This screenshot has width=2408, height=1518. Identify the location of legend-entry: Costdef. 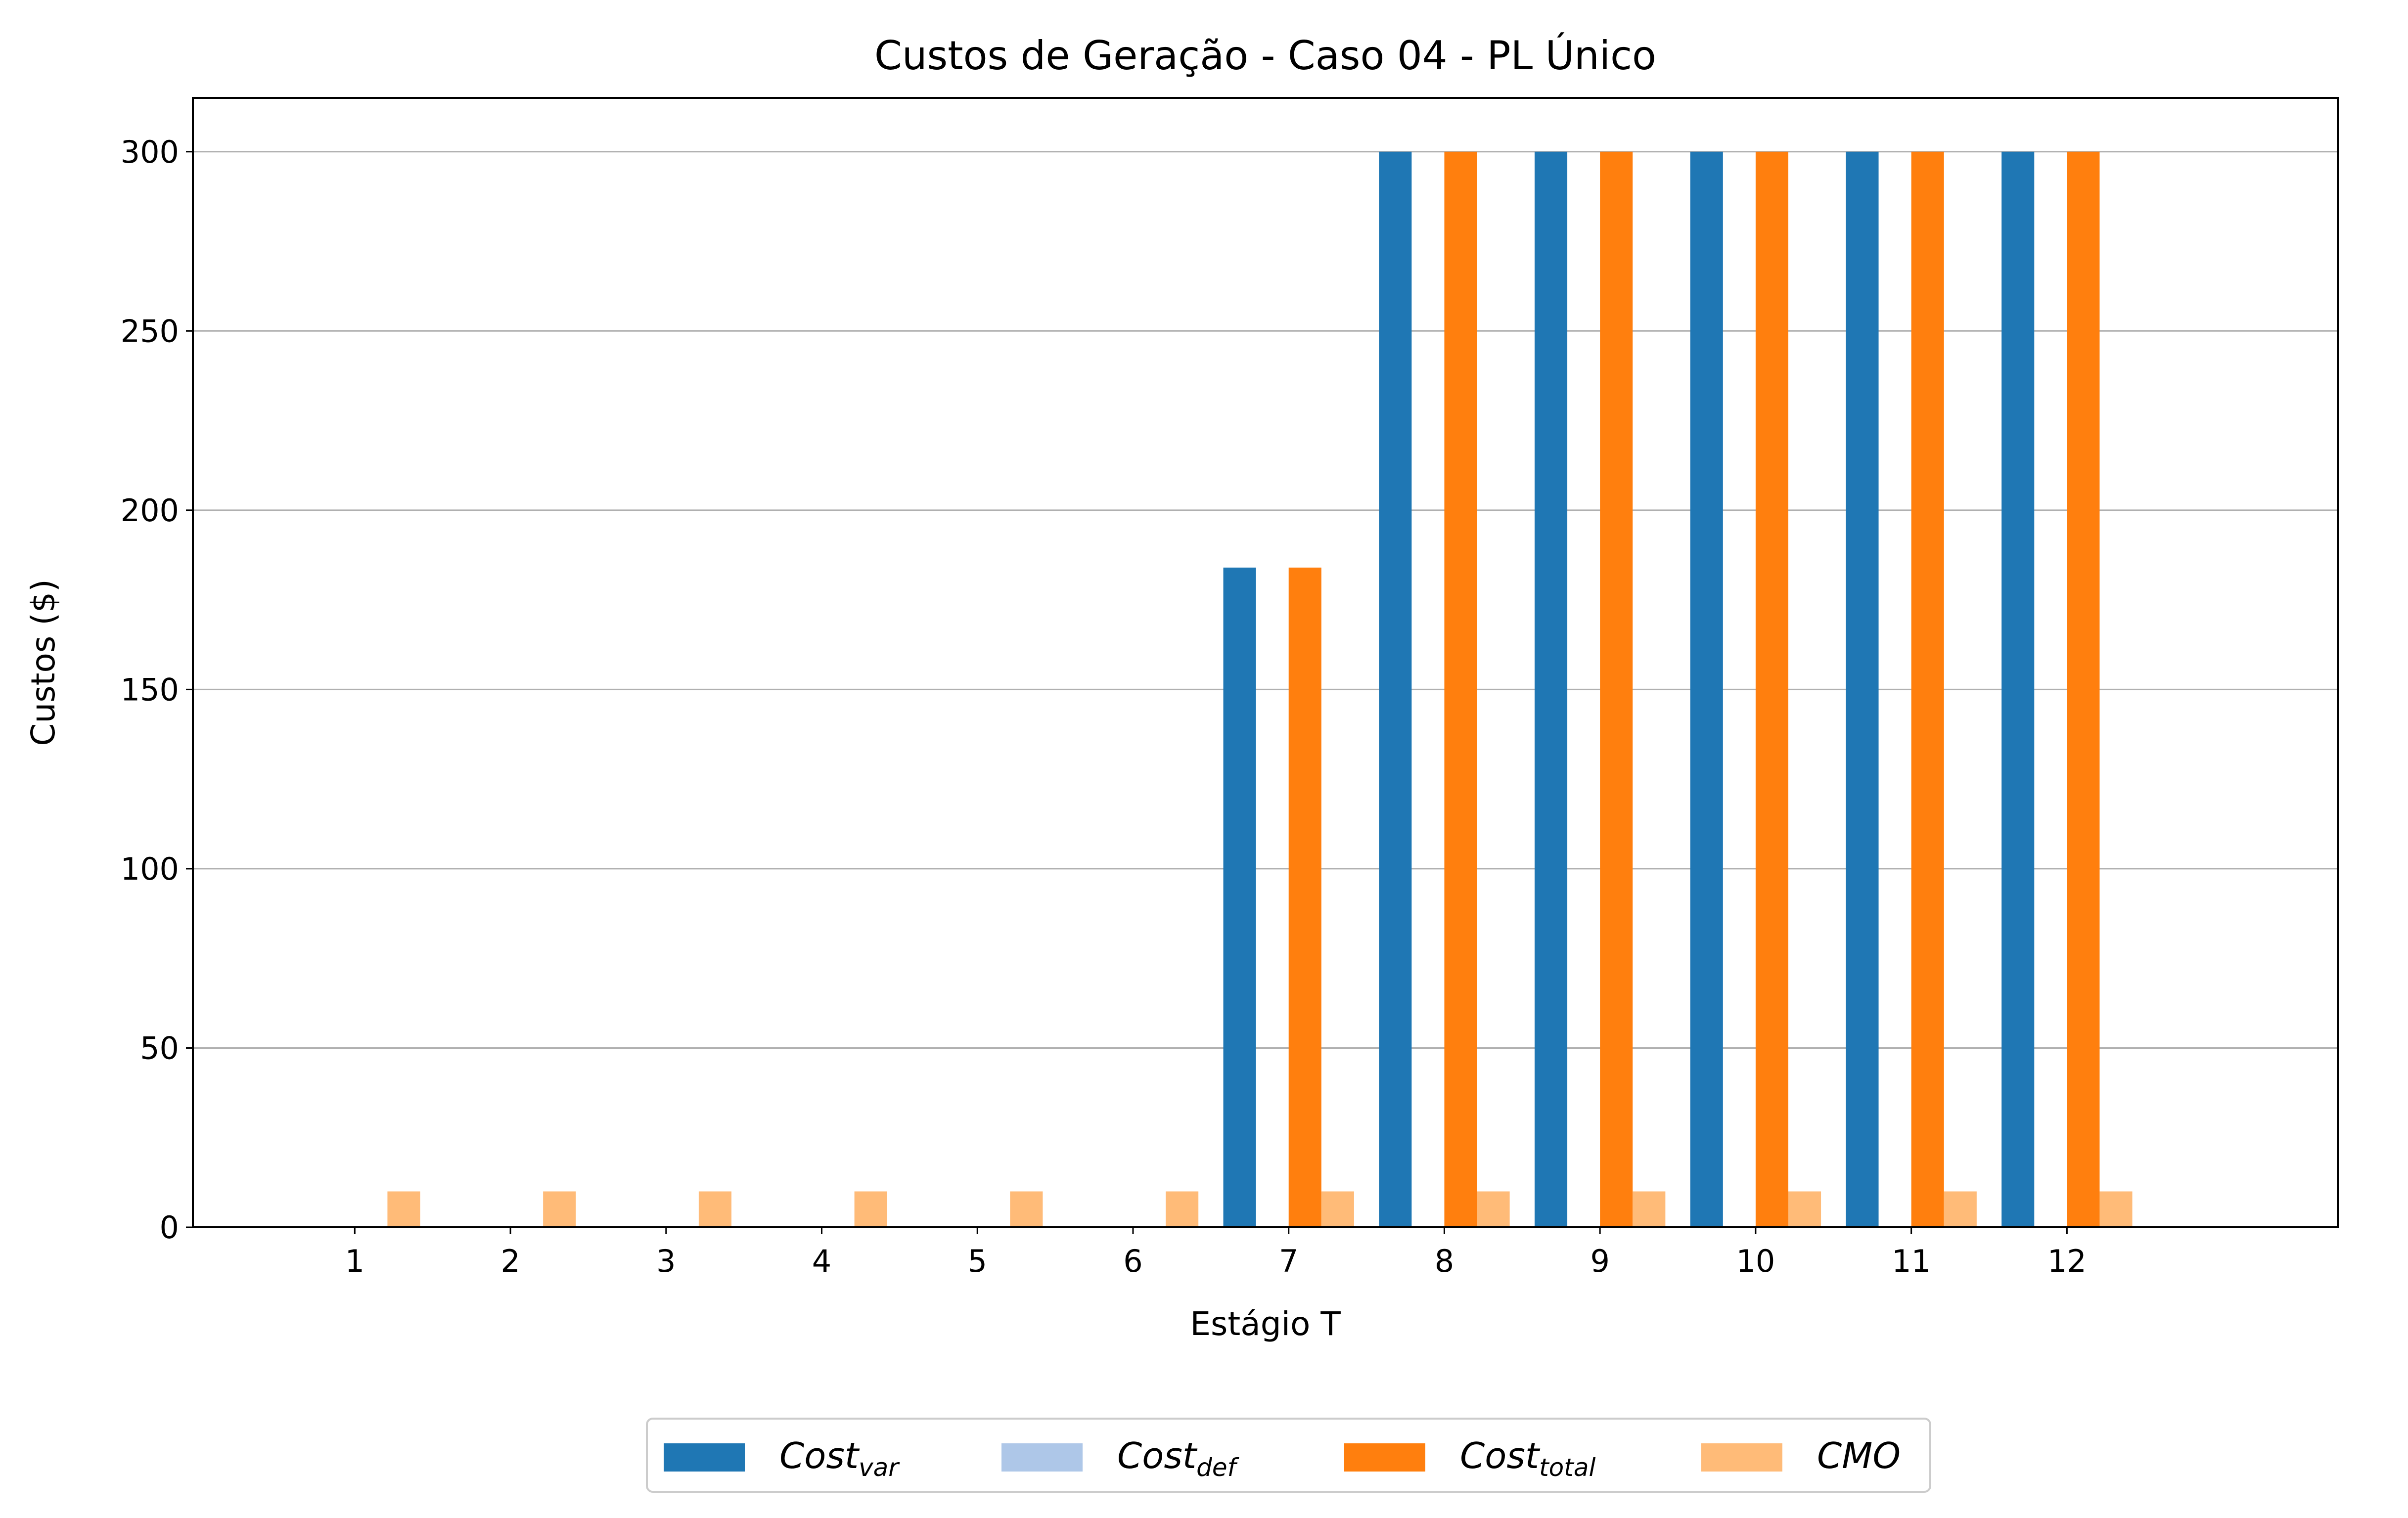
(1178, 1458).